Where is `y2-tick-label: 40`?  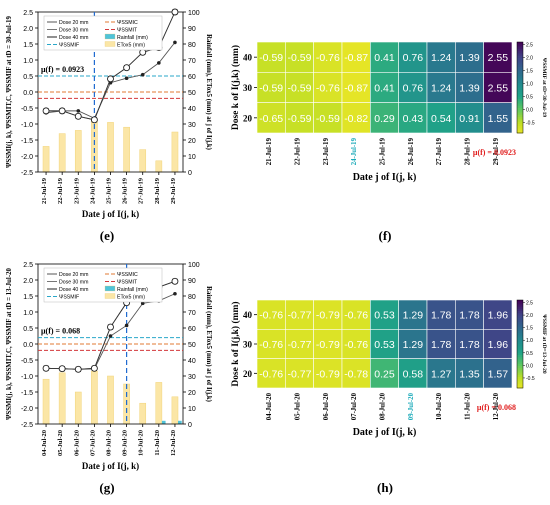
y2-tick-label: 40 is located at coordinates (192, 361).